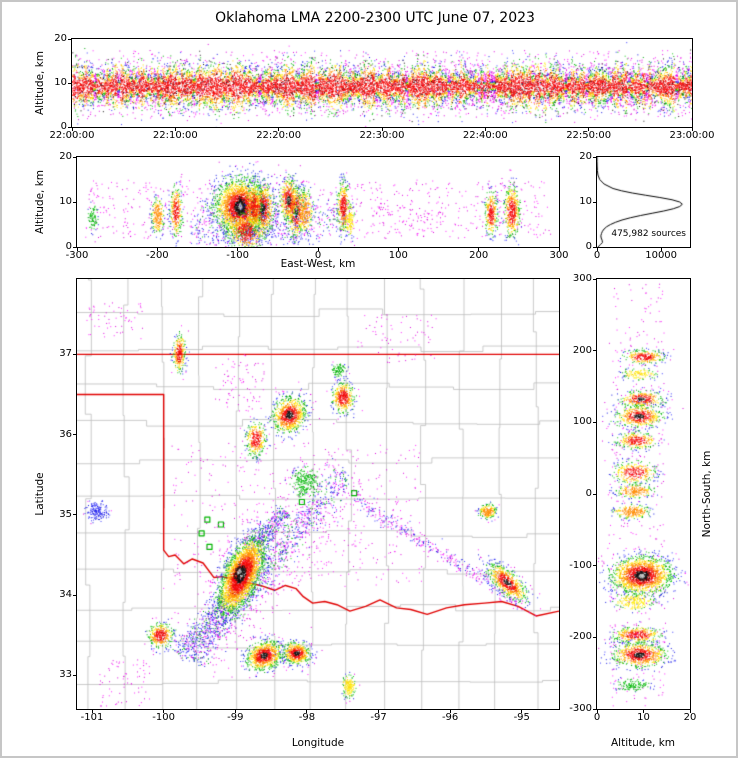 Image resolution: width=738 pixels, height=758 pixels. Describe the element at coordinates (92, 717) in the screenshot. I see `x-tick-label: -101` at that location.